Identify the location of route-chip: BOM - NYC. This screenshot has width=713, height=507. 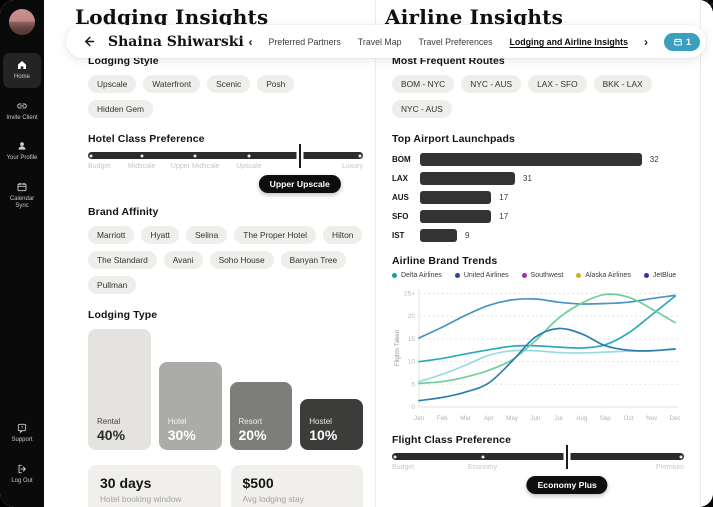
(423, 84).